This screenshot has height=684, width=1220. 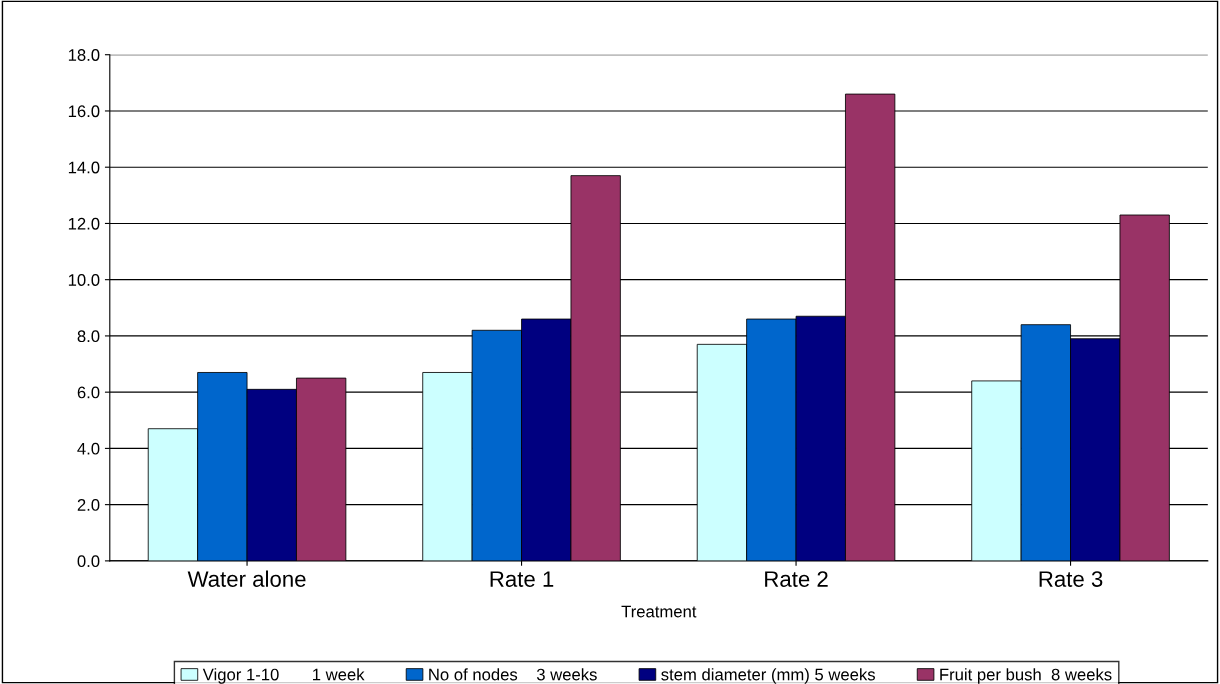 What do you see at coordinates (283, 676) in the screenshot?
I see `legend-label: Vigor 1-10 1 week` at bounding box center [283, 676].